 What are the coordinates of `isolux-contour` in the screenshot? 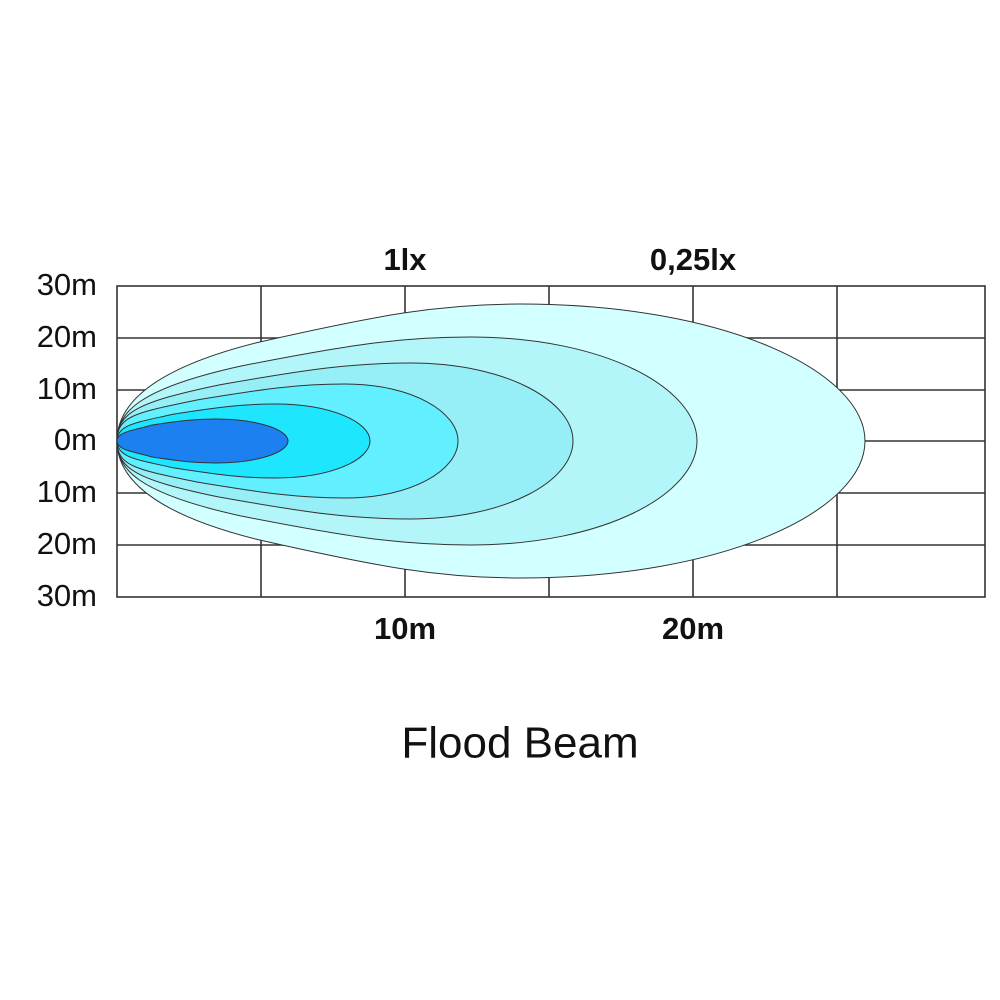 It's located at (202, 441).